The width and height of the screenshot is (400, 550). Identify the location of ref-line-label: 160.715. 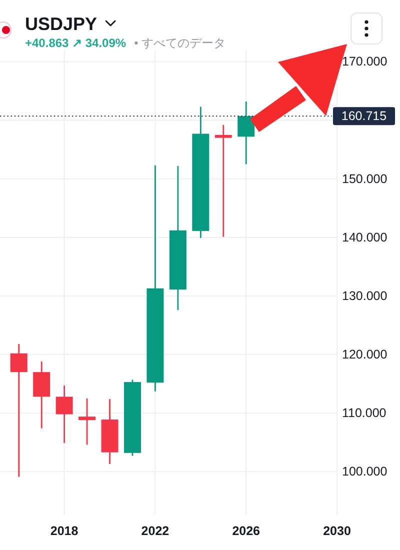
(364, 116).